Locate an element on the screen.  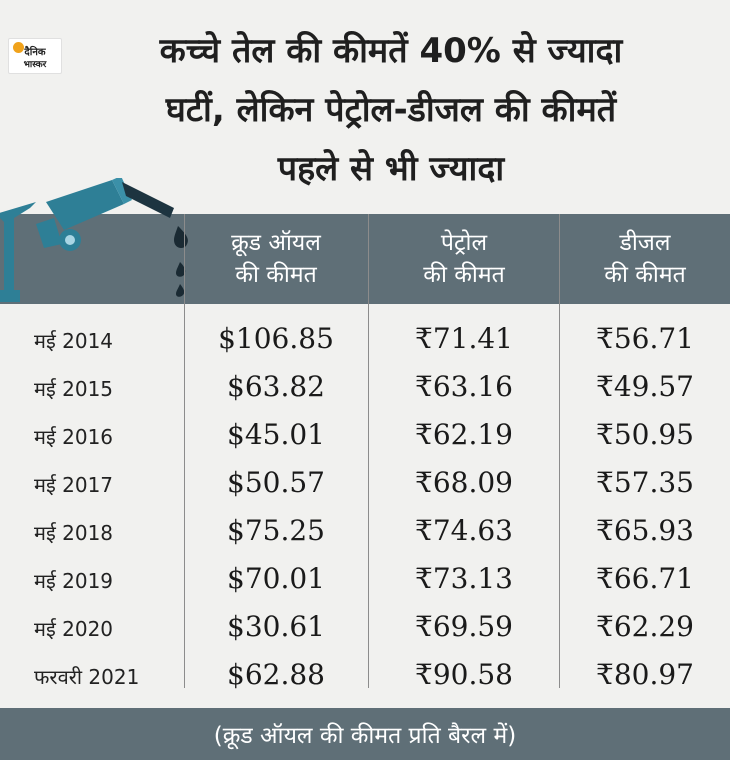
diesel-price: ₹80.97 is located at coordinates (645, 674).